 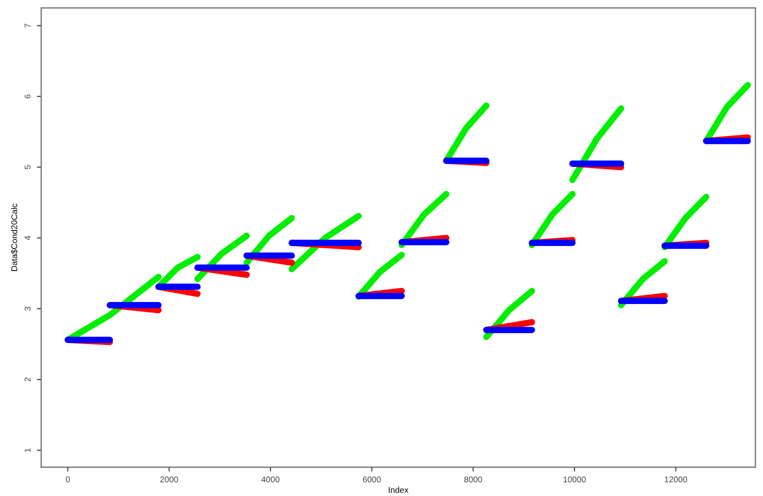 What do you see at coordinates (27, 308) in the screenshot?
I see `y-tick-label: 3` at bounding box center [27, 308].